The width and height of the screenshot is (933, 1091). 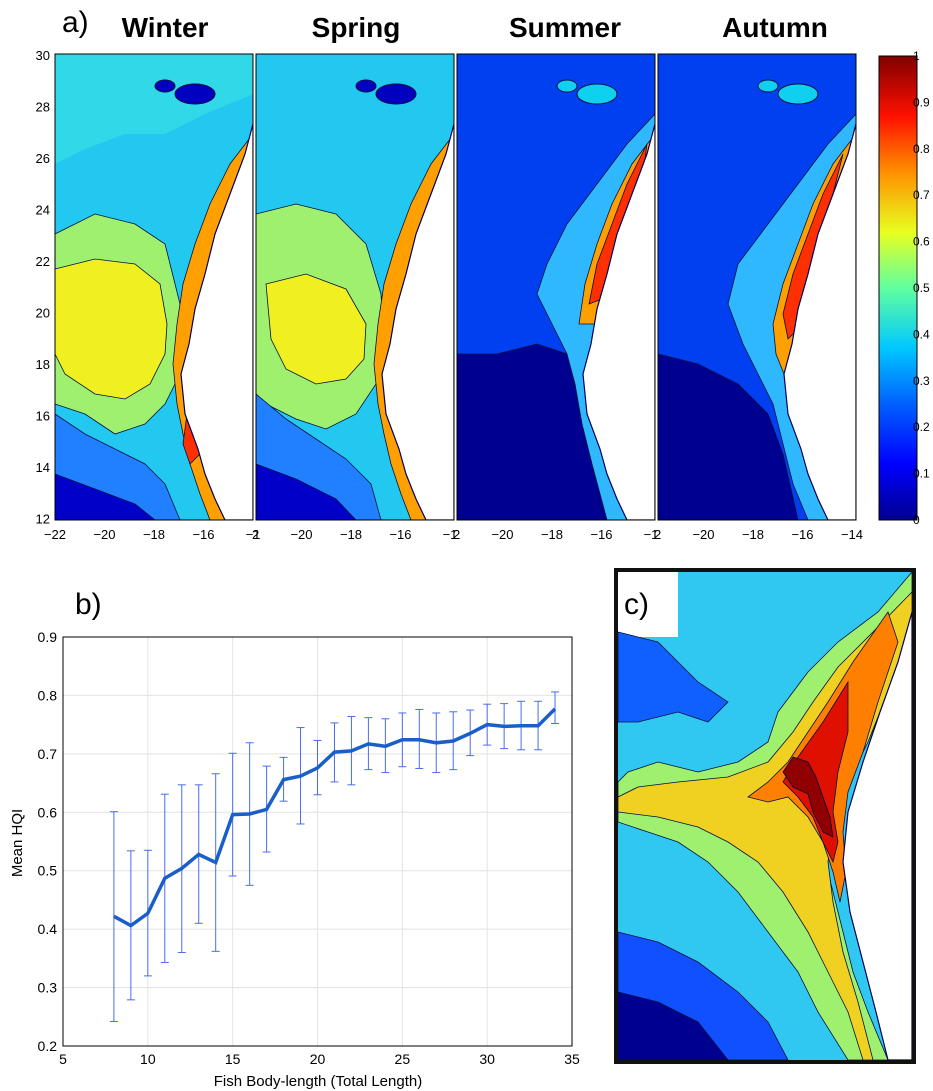 What do you see at coordinates (775, 27) in the screenshot?
I see `title-autumn: Autumn` at bounding box center [775, 27].